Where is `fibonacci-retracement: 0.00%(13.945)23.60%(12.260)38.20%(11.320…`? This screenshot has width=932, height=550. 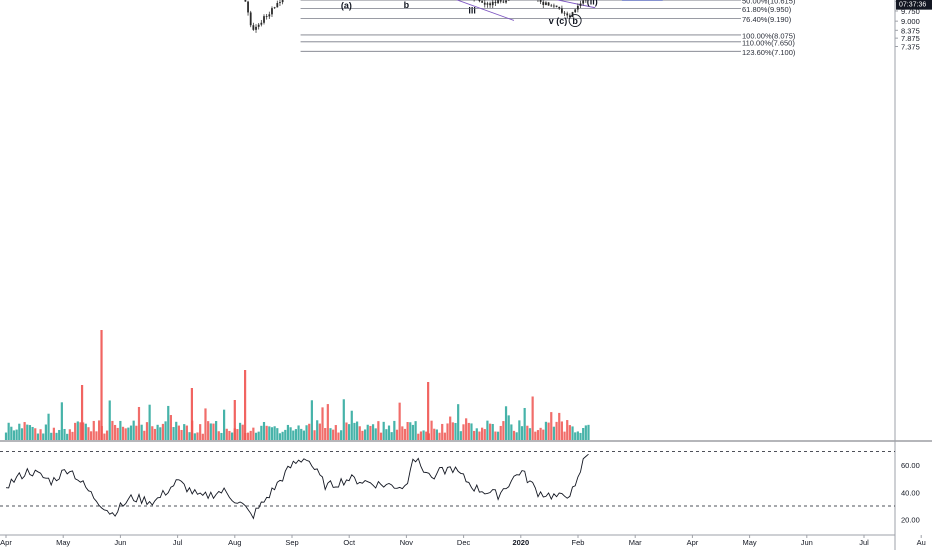
fibonacci-retracement: 0.00%(13.945)23.60%(12.260)38.20%(11.320… is located at coordinates (548, 28).